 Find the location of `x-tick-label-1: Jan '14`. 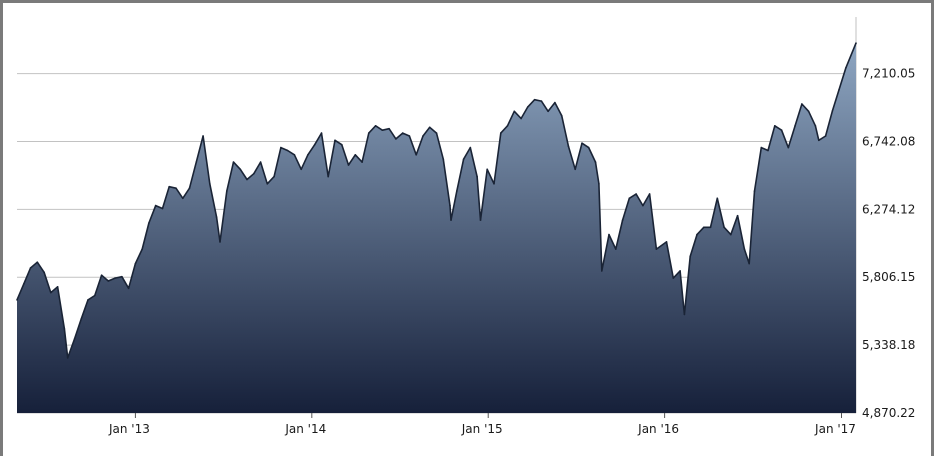

x-tick-label-1: Jan '14 is located at coordinates (305, 429).